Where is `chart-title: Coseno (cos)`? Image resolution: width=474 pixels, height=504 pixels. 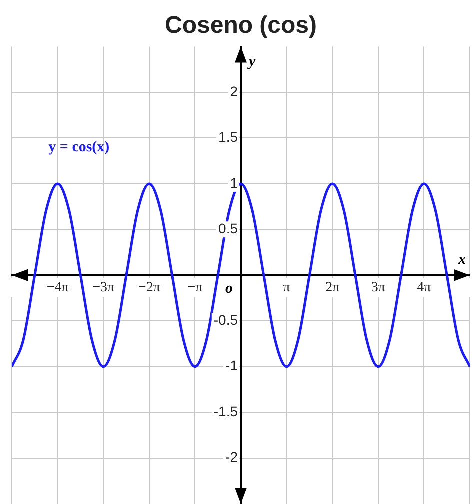 chart-title: Coseno (cos) is located at coordinates (241, 26).